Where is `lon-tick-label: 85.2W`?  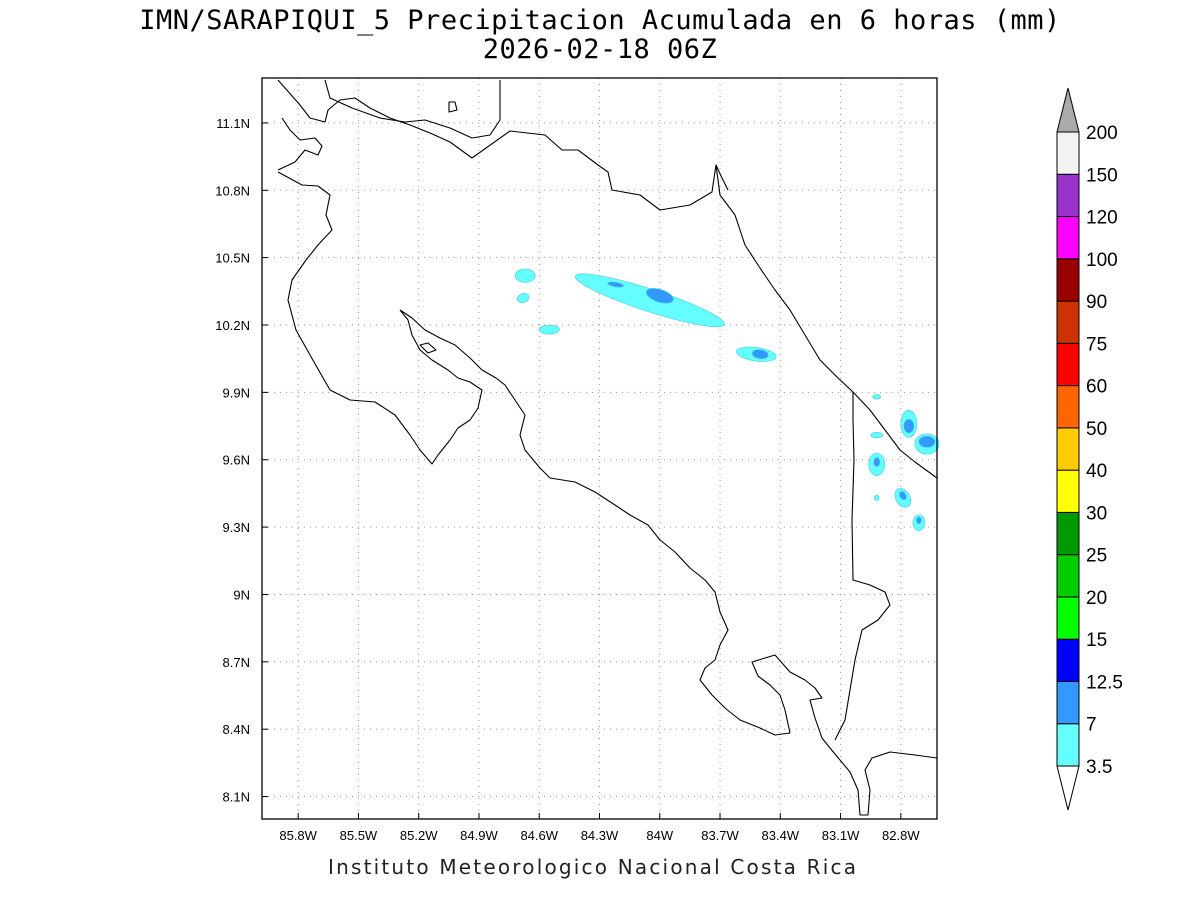
lon-tick-label: 85.2W is located at coordinates (419, 835).